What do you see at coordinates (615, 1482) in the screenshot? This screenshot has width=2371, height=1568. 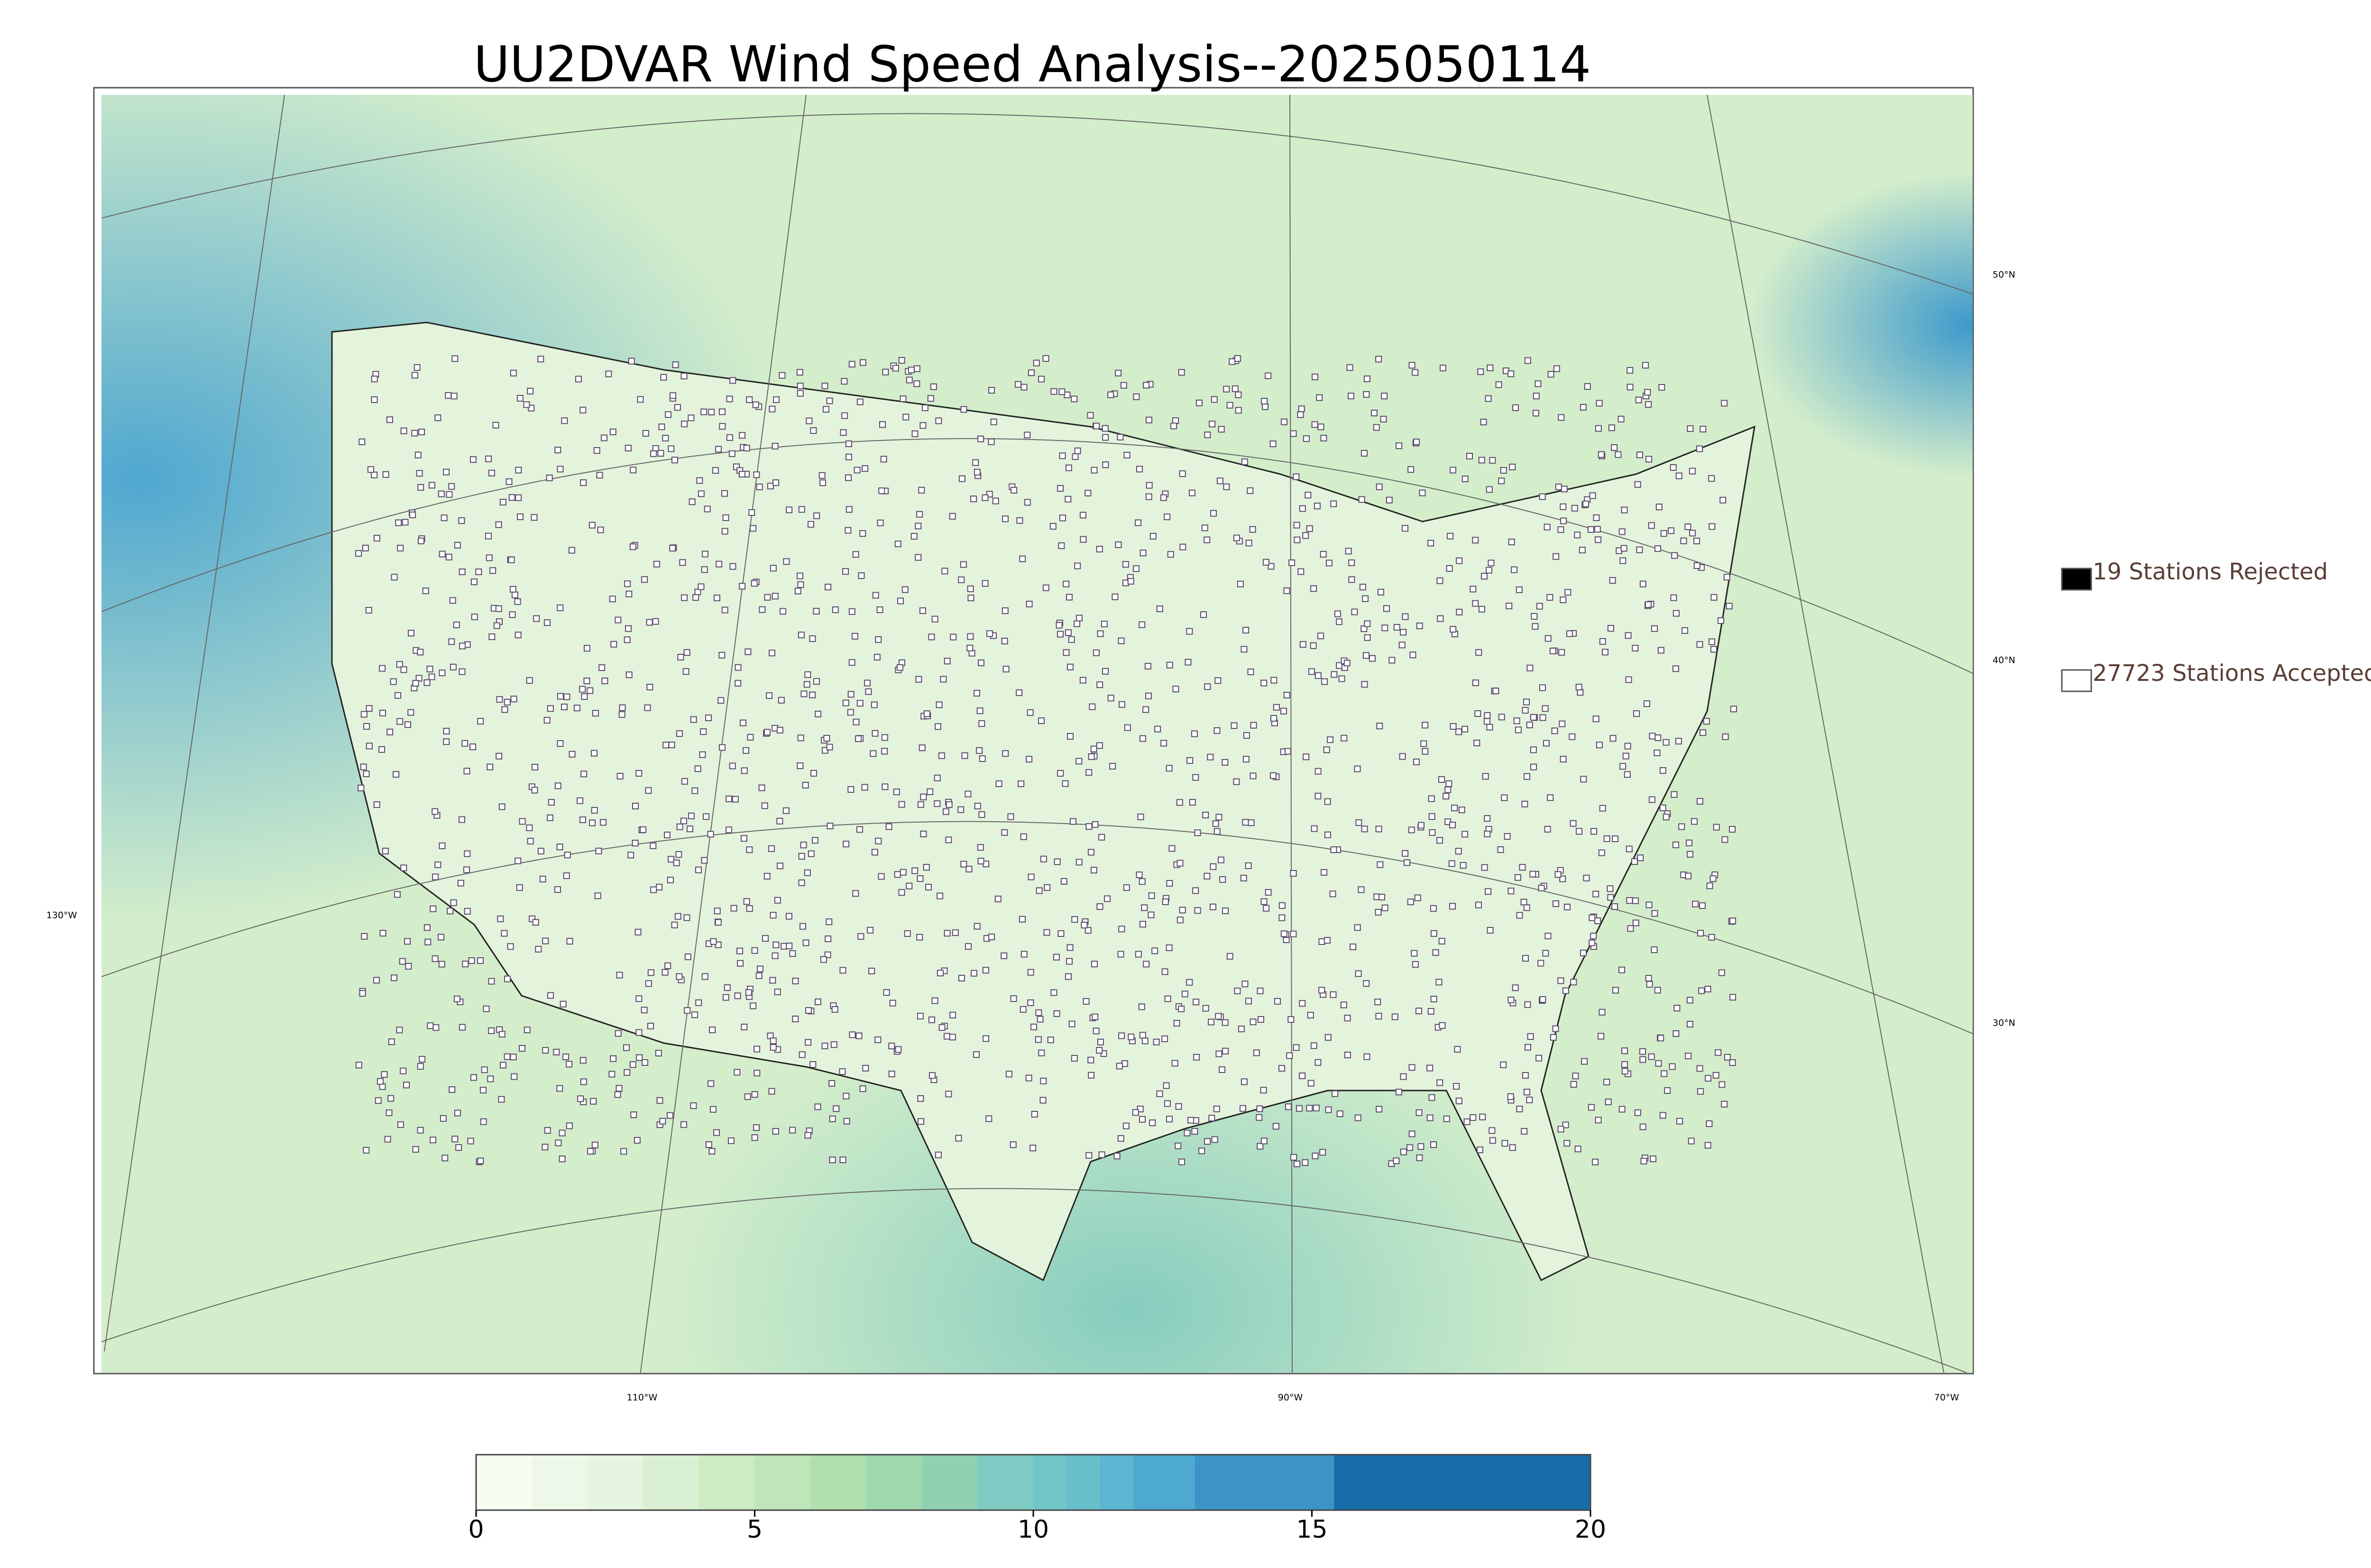 I see `colorbar-segment` at bounding box center [615, 1482].